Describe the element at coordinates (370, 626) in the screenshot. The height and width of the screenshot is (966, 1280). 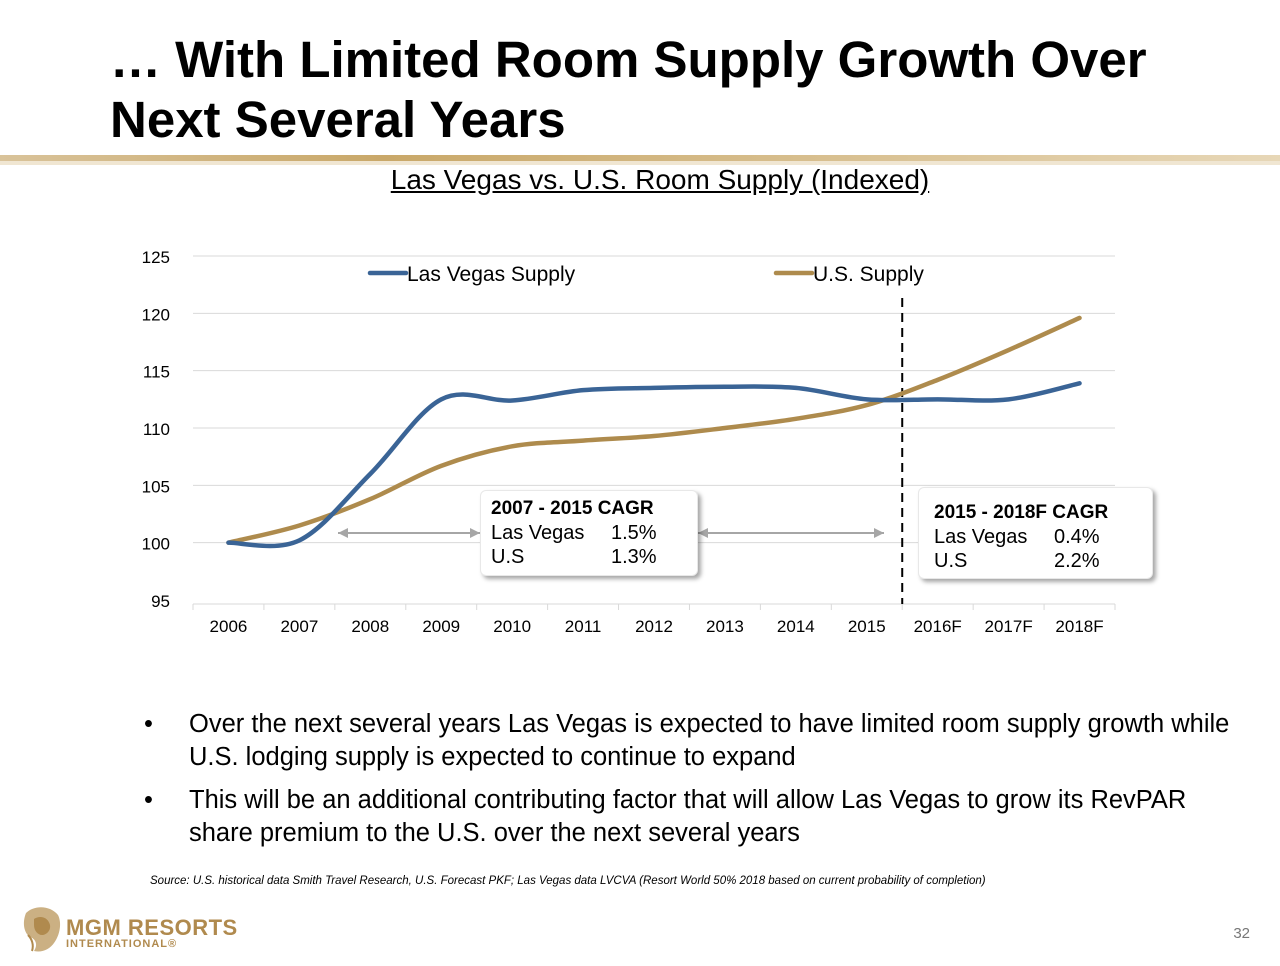
I see `x-tick-label: 2008` at that location.